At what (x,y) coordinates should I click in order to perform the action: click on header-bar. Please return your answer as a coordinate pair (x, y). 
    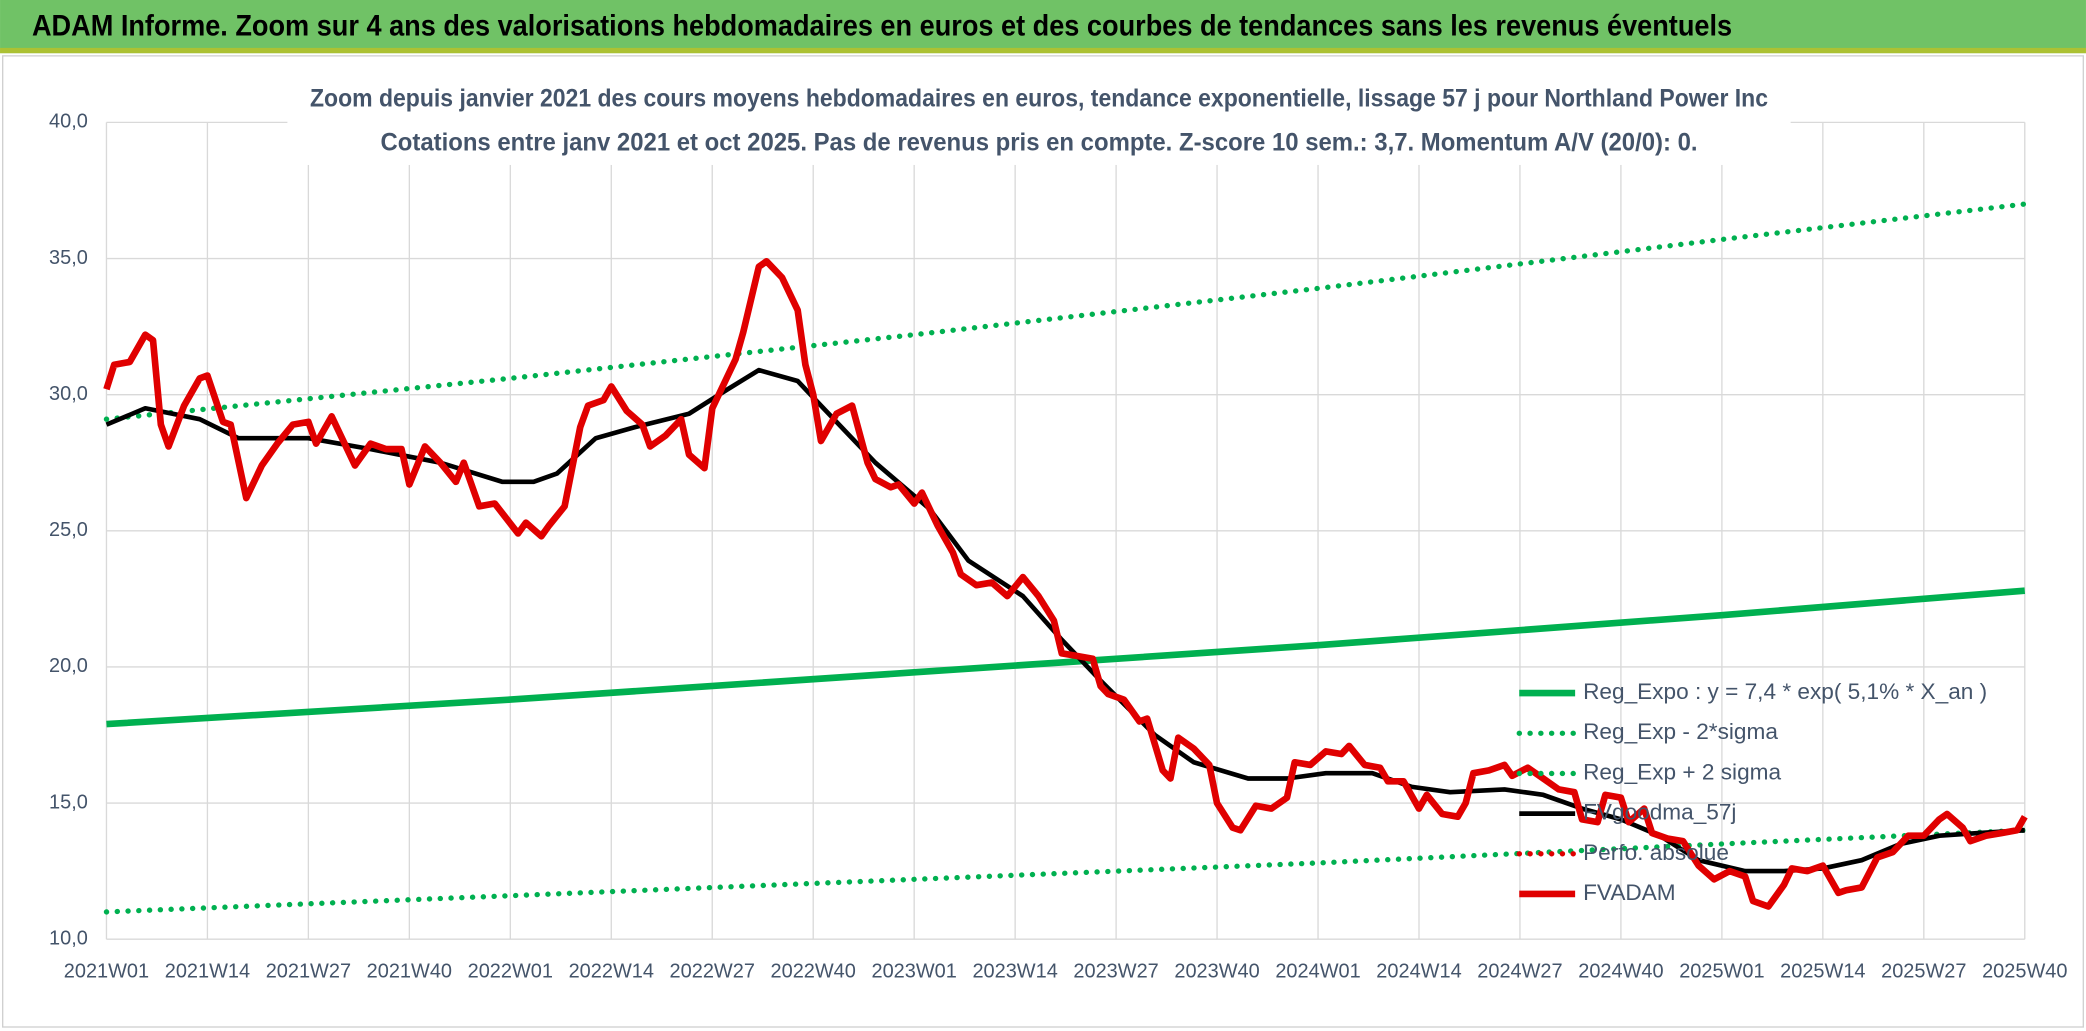
    Looking at the image, I should click on (1043, 27).